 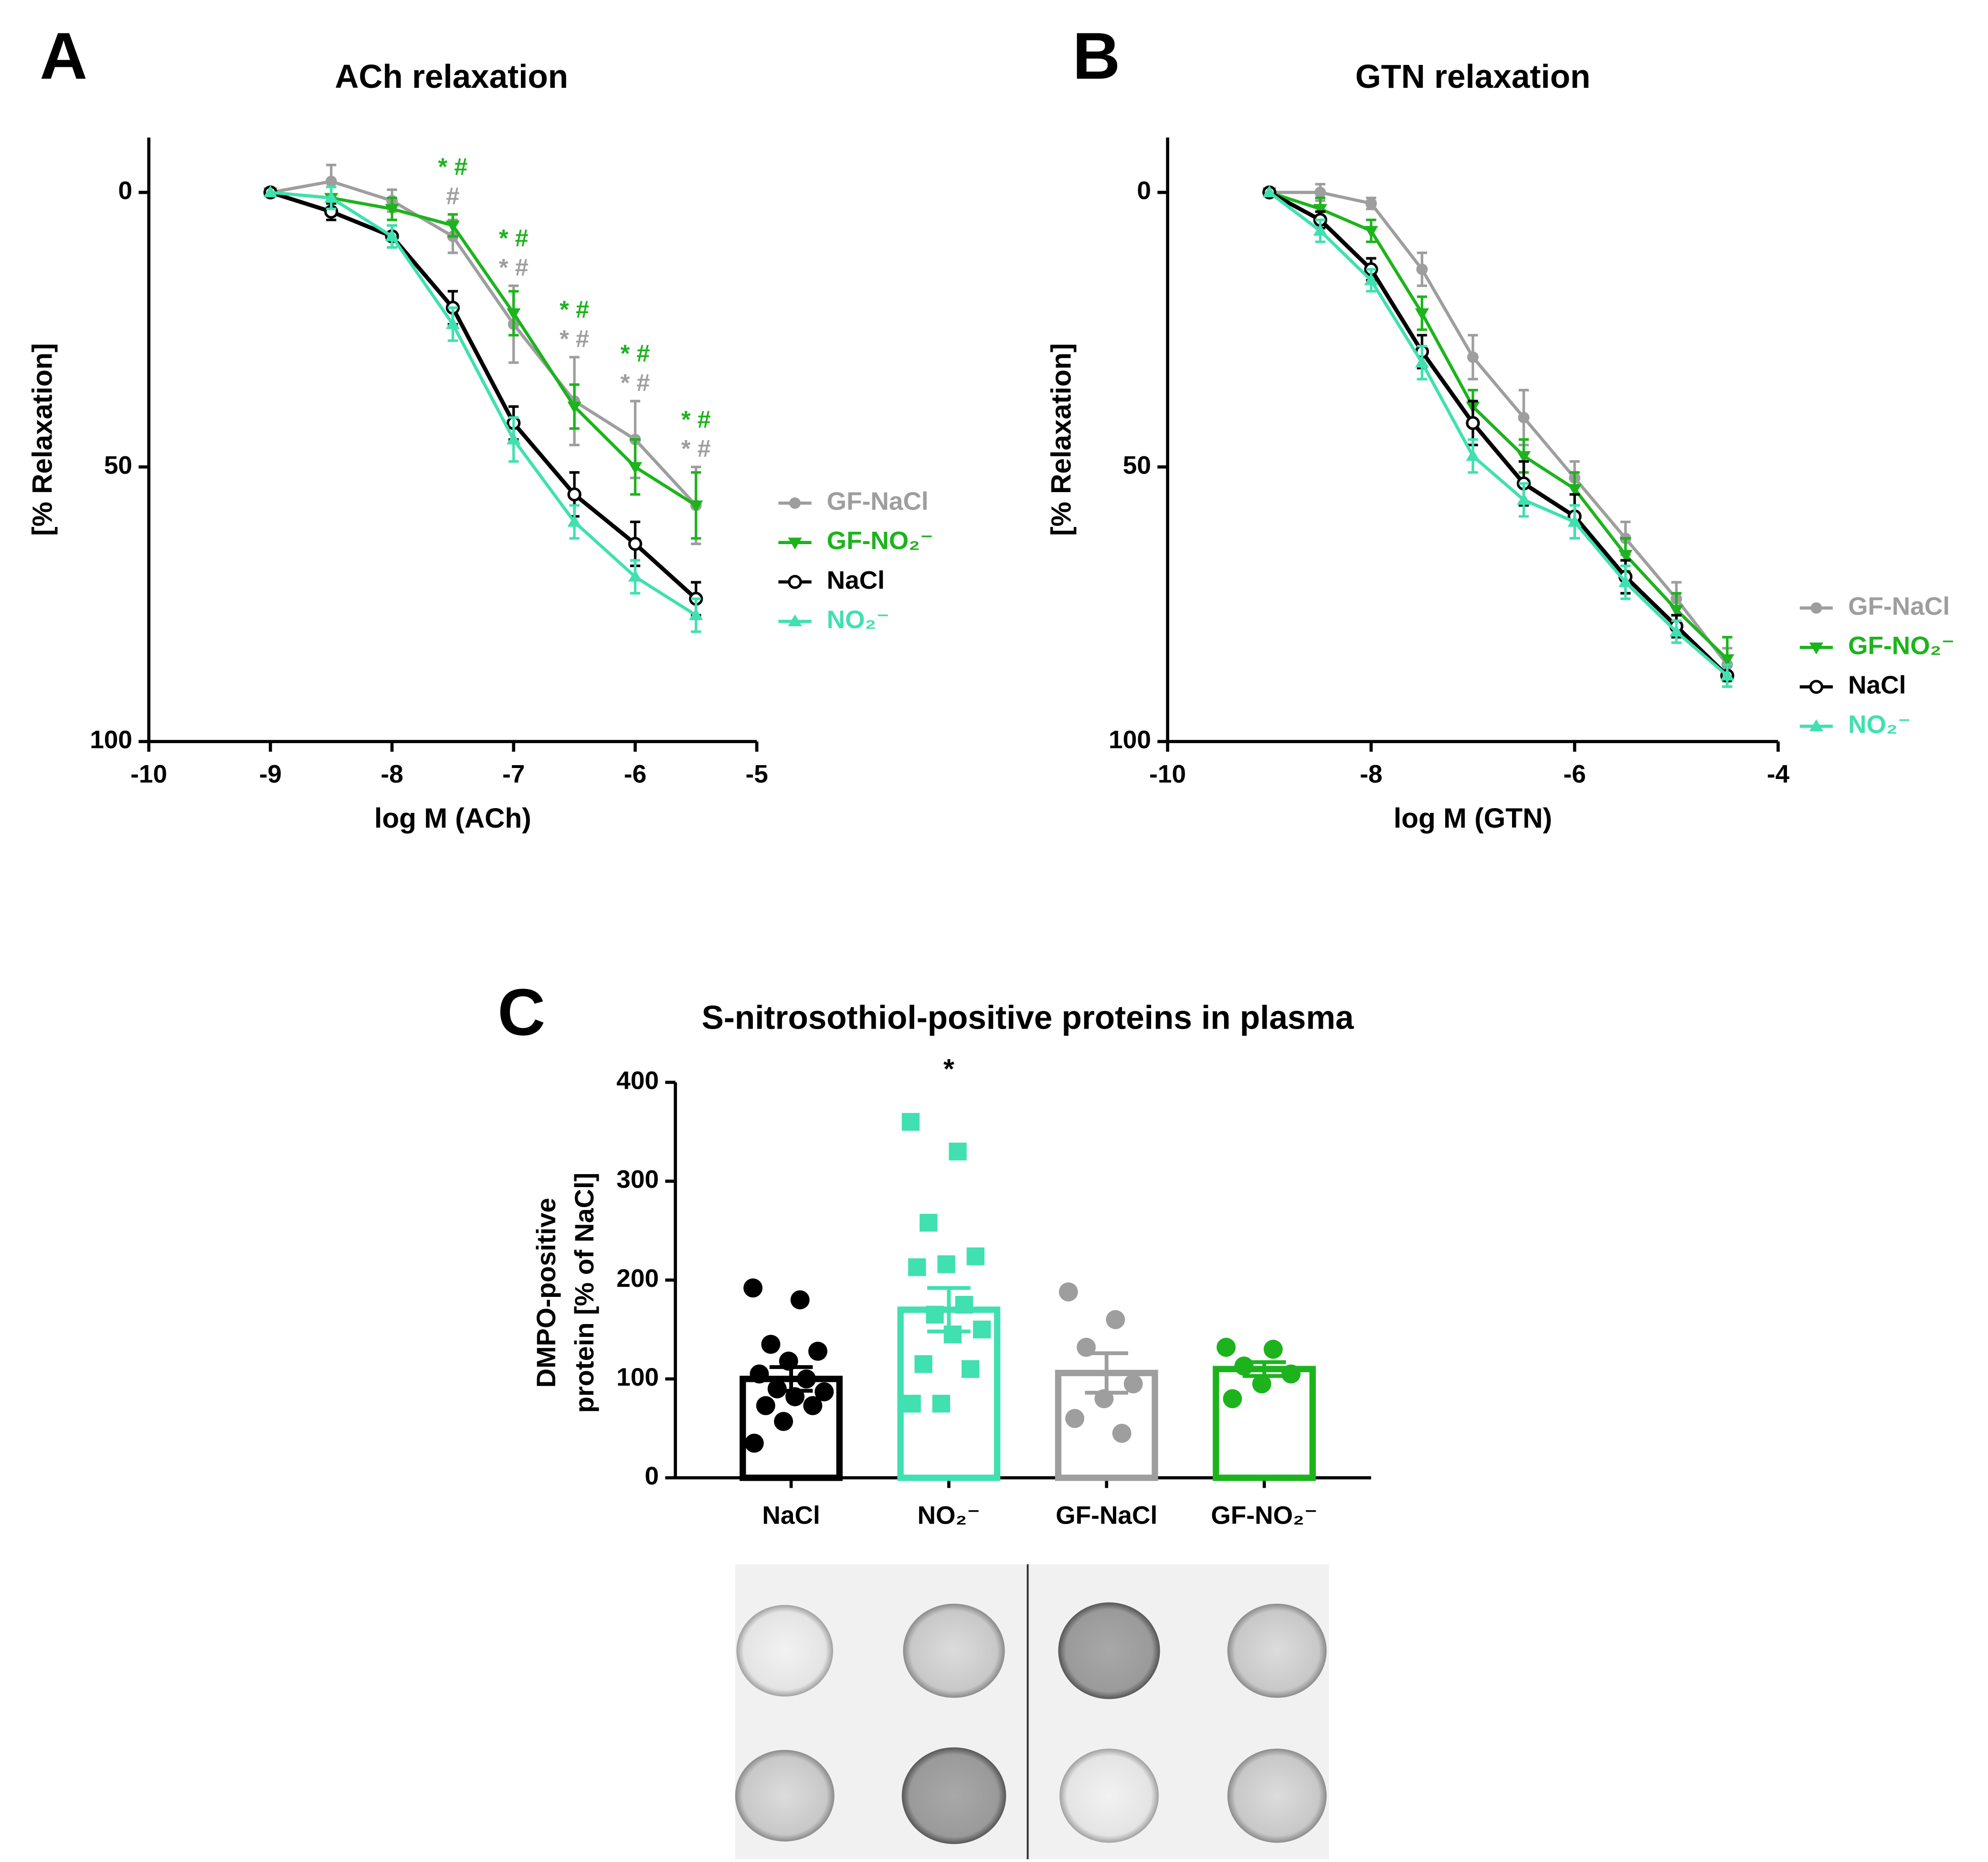 What do you see at coordinates (1107, 1516) in the screenshot?
I see `x-tick-label: GF-NaCl` at bounding box center [1107, 1516].